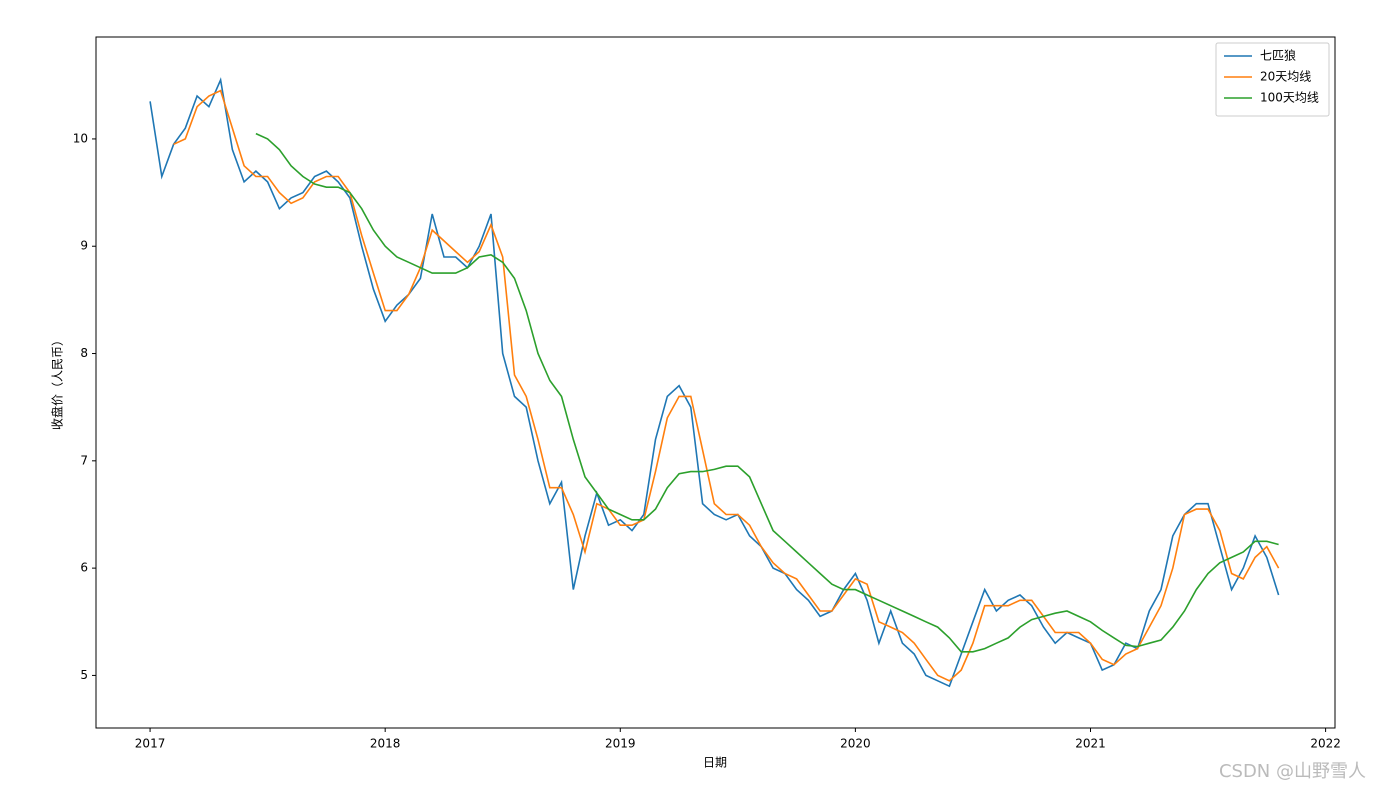 The image size is (1381, 791). What do you see at coordinates (620, 744) in the screenshot?
I see `x-tick-label: 2019` at bounding box center [620, 744].